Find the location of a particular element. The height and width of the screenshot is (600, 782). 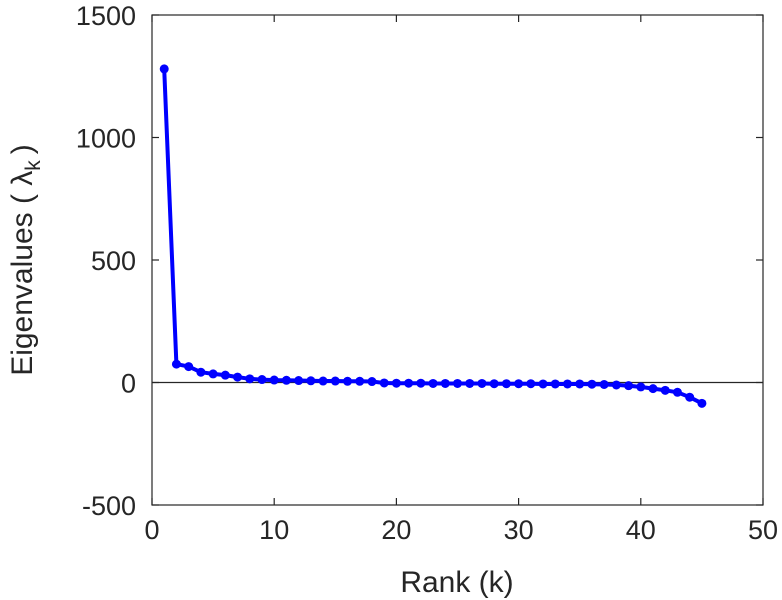

x-tick-label: 30 is located at coordinates (519, 530).